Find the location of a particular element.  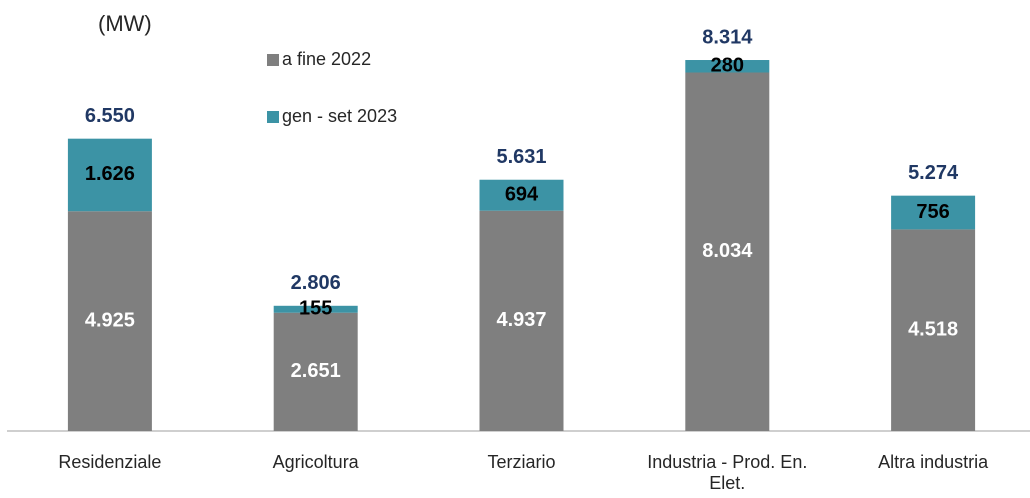

legend-label: a fine 2022 is located at coordinates (326, 59).